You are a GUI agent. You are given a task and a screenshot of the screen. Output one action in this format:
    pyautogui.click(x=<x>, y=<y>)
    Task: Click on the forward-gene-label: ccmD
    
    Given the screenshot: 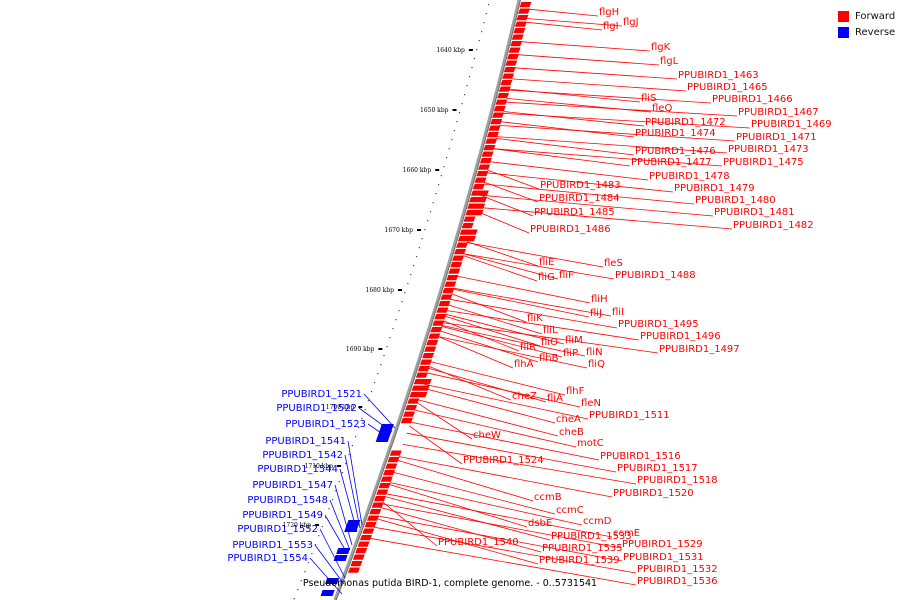 What is the action you would take?
    pyautogui.click(x=597, y=521)
    